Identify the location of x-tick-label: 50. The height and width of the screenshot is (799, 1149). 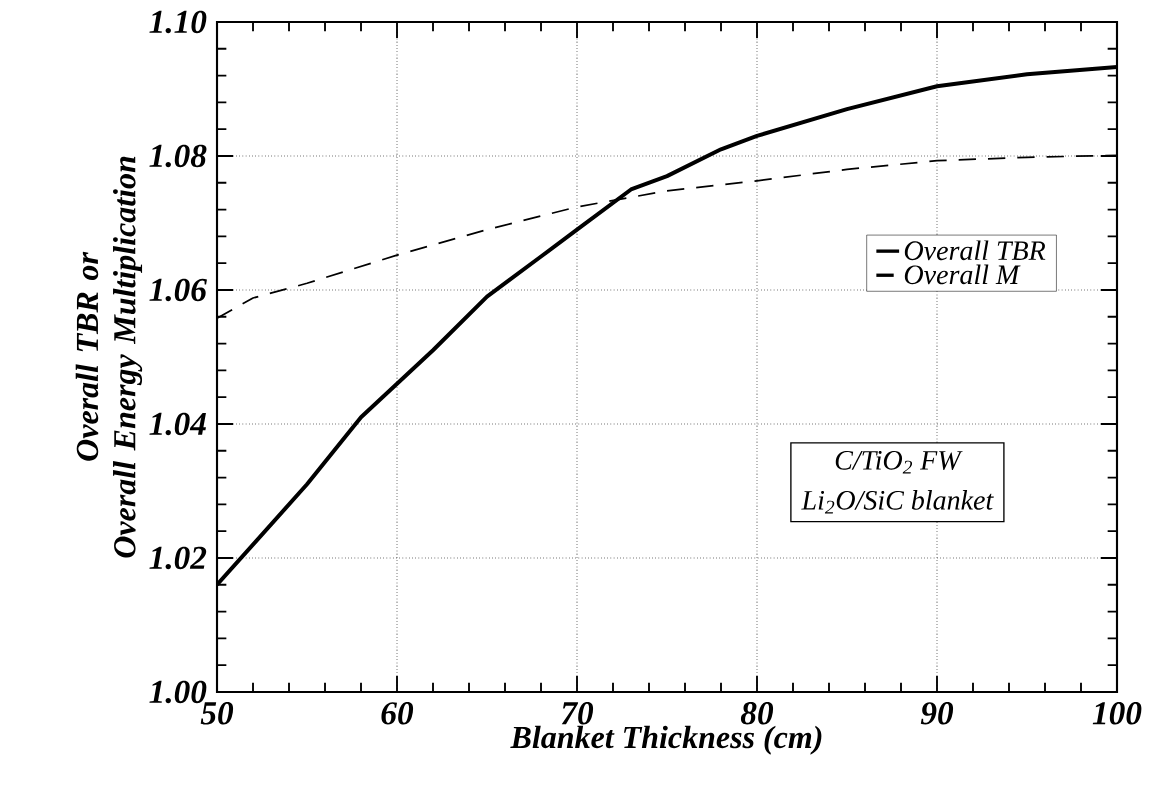
(217, 713).